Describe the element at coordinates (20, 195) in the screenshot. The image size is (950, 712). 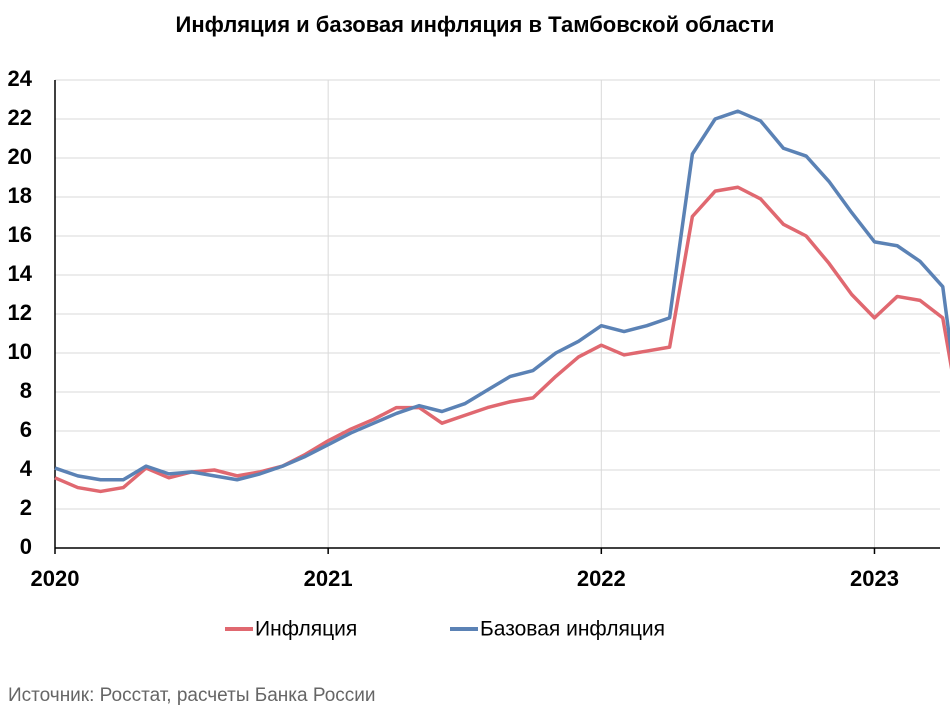
I see `y-tick-label: 18` at that location.